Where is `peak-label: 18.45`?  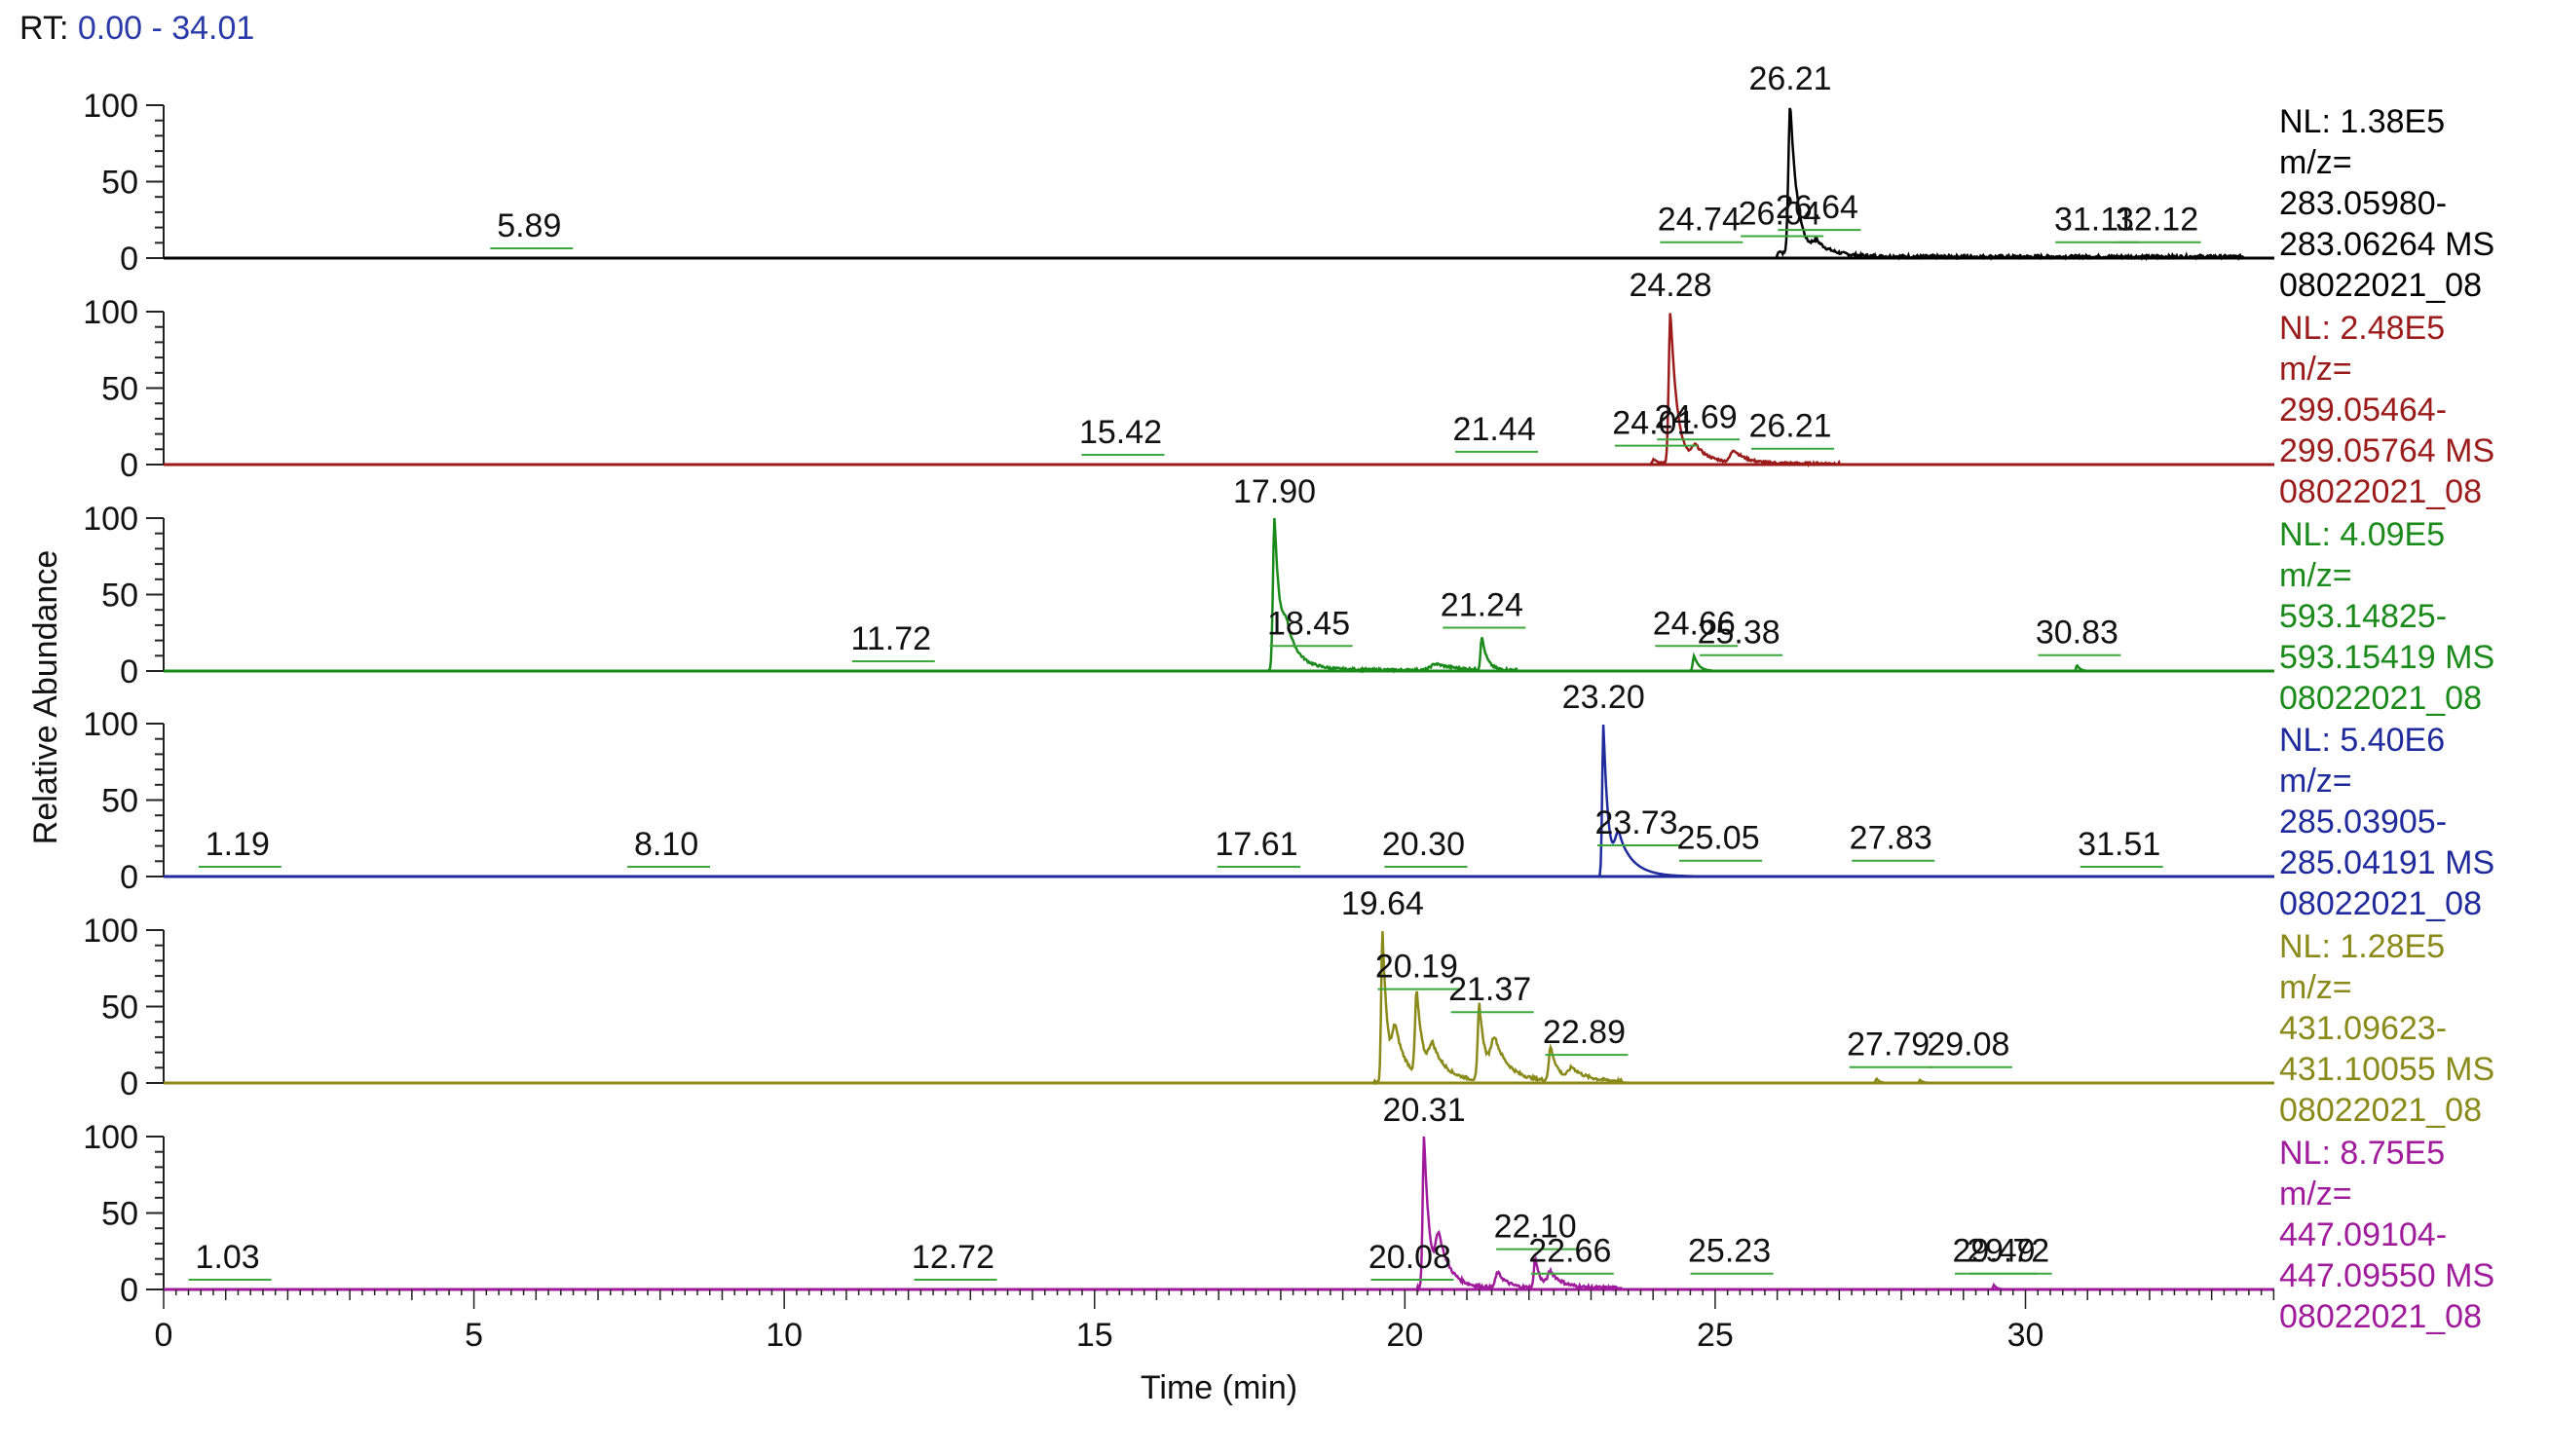
peak-label: 18.45 is located at coordinates (1308, 623).